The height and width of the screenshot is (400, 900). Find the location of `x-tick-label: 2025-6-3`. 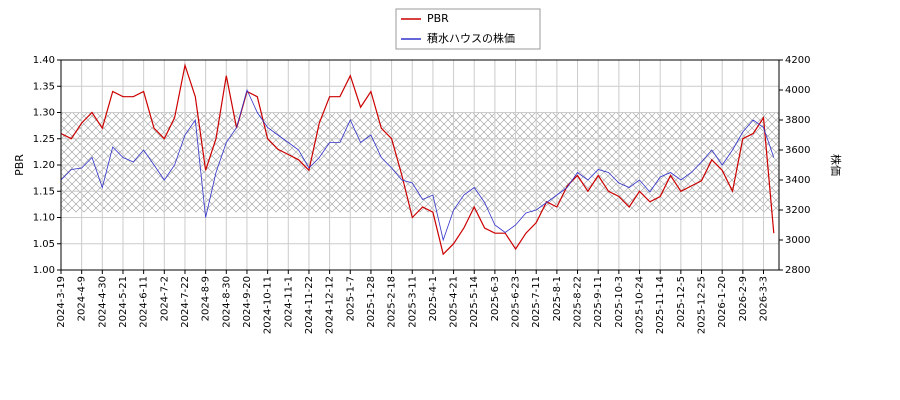

x-tick-label: 2025-6-3 is located at coordinates (495, 298).